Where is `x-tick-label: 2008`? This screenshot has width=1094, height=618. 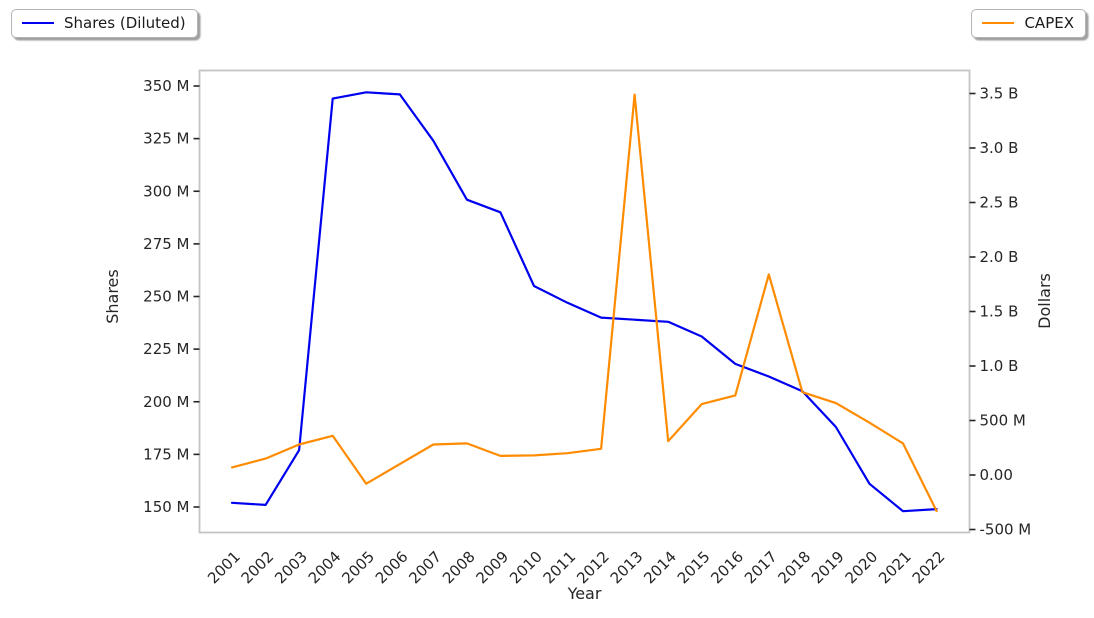
x-tick-label: 2008 is located at coordinates (459, 568).